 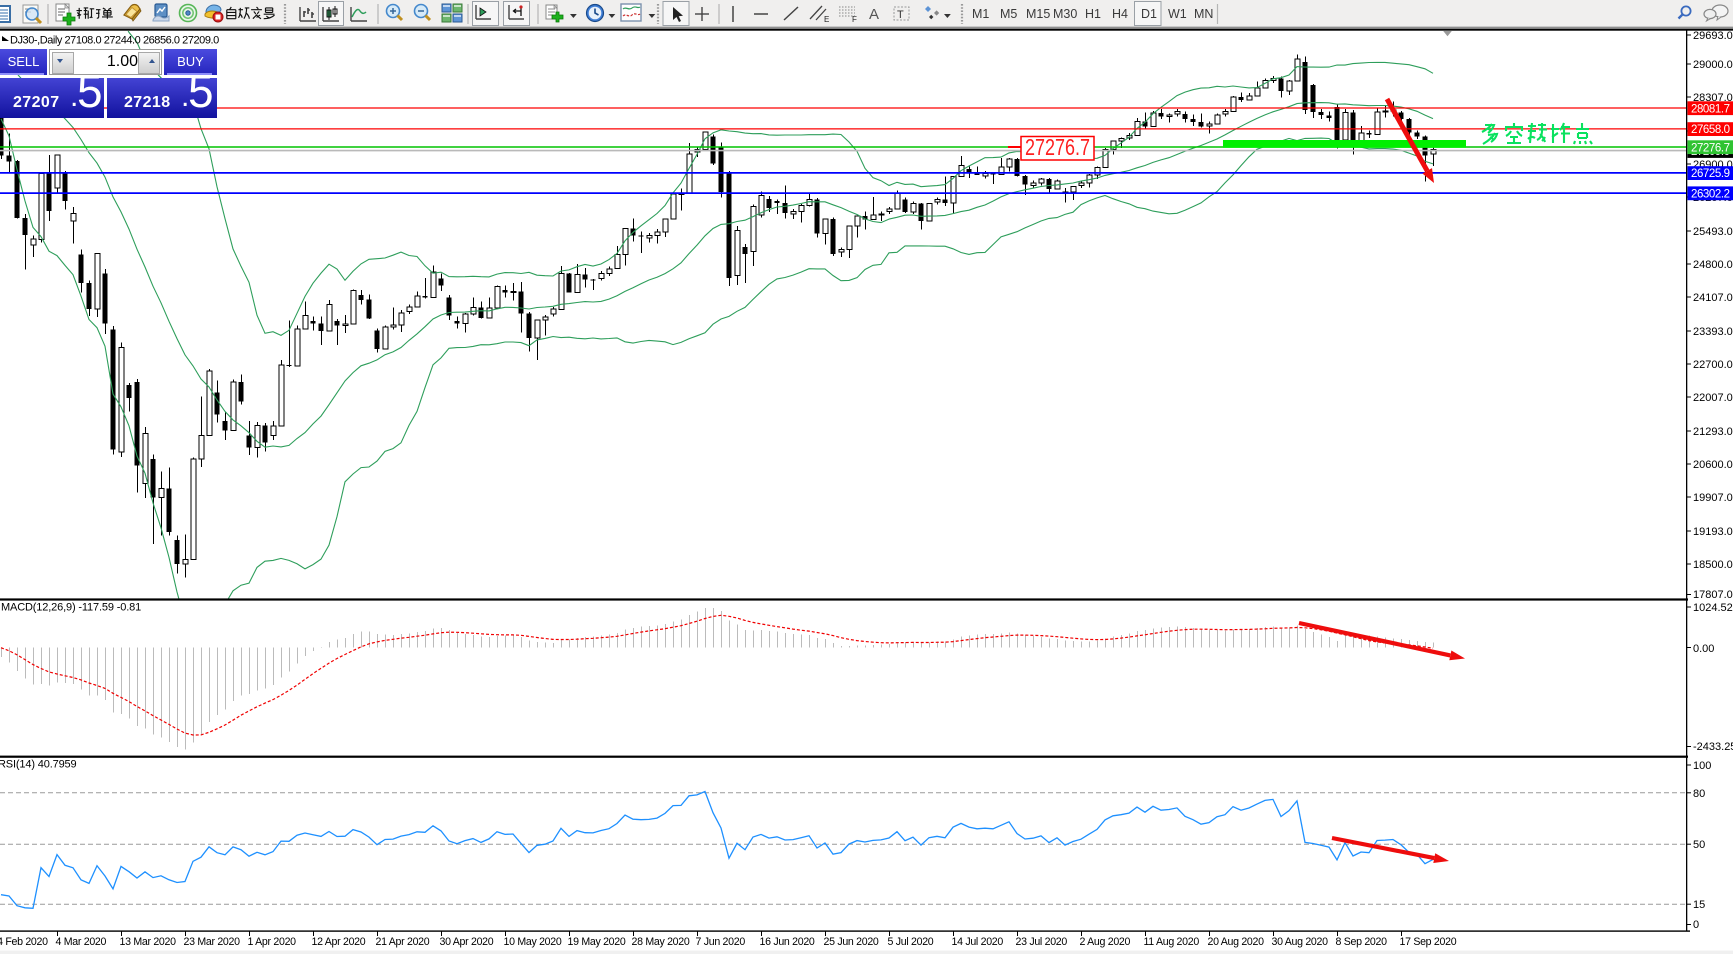 I want to click on svg-text: 23 Mar 2020, so click(x=212, y=942).